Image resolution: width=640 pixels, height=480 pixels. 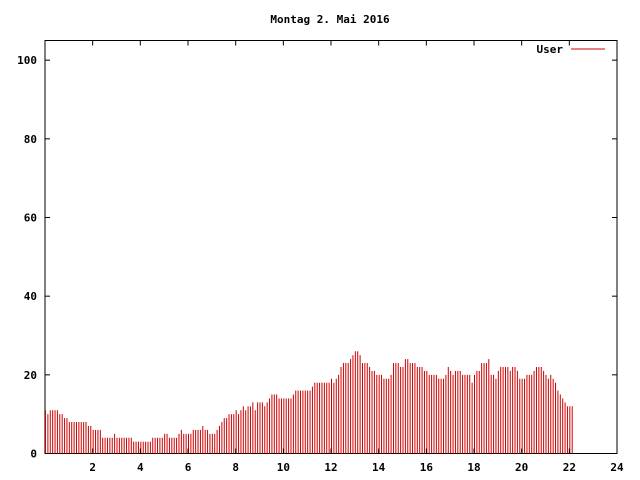 I want to click on y-tick-label: 20, so click(x=30, y=375).